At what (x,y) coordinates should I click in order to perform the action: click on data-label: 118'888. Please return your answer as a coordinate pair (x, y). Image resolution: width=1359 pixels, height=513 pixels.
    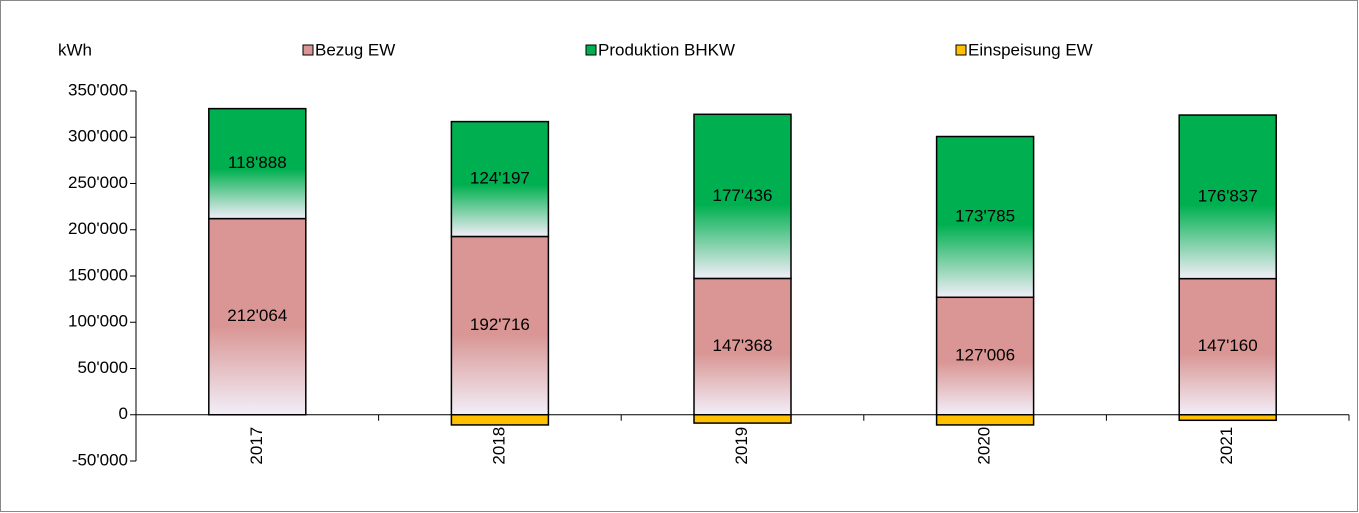
    Looking at the image, I should click on (257, 162).